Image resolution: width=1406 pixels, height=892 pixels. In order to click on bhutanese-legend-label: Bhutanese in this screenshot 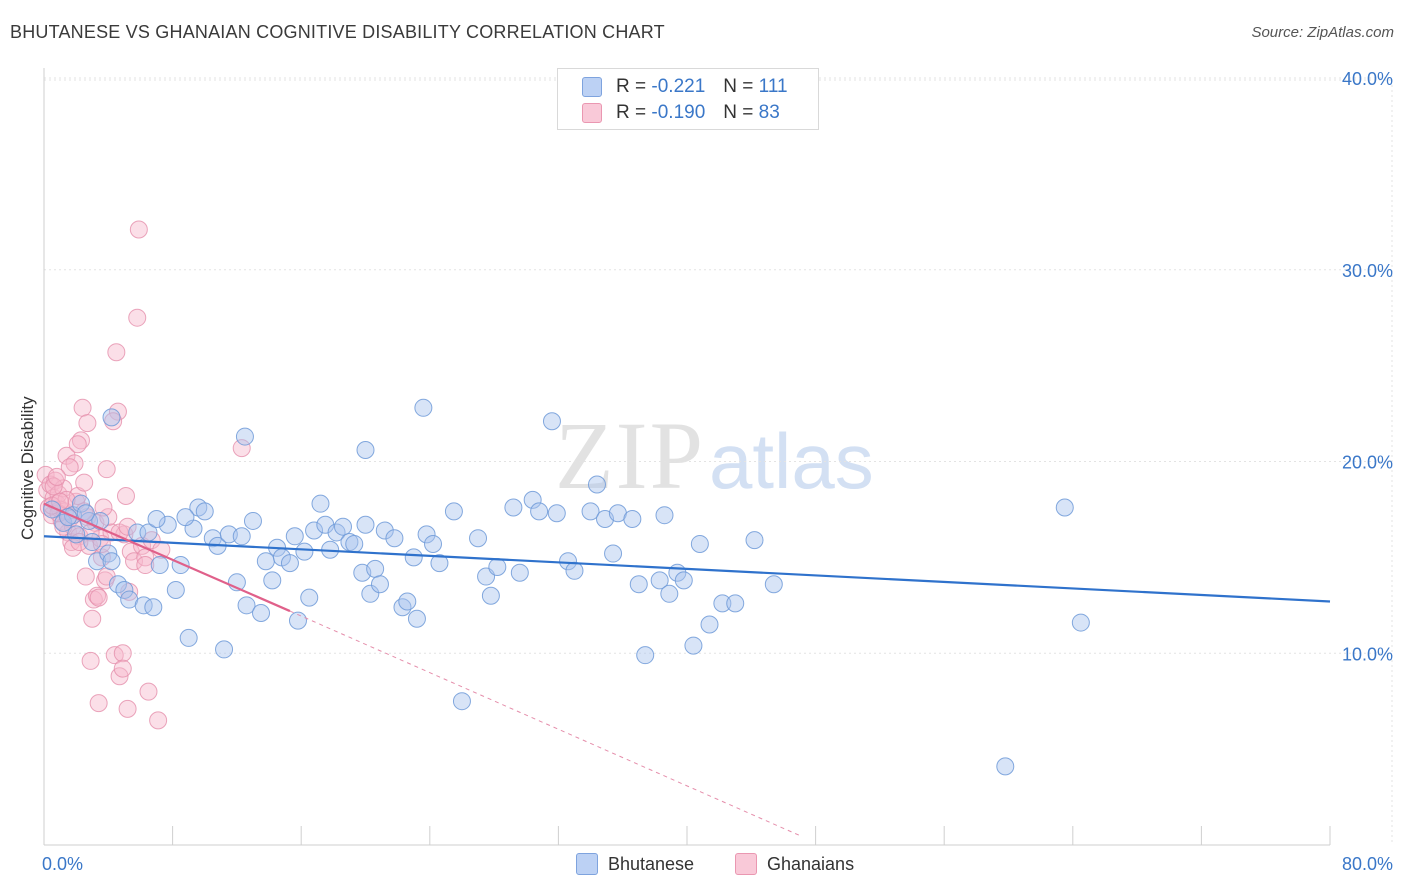, I will do `click(651, 863)`.